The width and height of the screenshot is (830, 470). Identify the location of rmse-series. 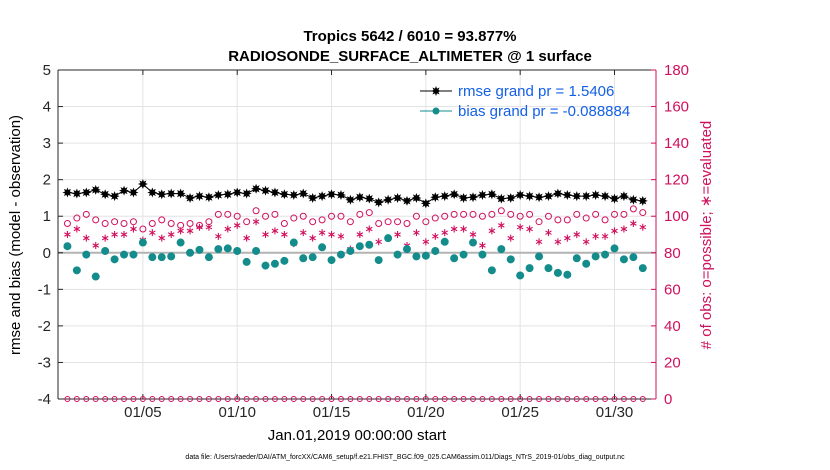
(355, 194).